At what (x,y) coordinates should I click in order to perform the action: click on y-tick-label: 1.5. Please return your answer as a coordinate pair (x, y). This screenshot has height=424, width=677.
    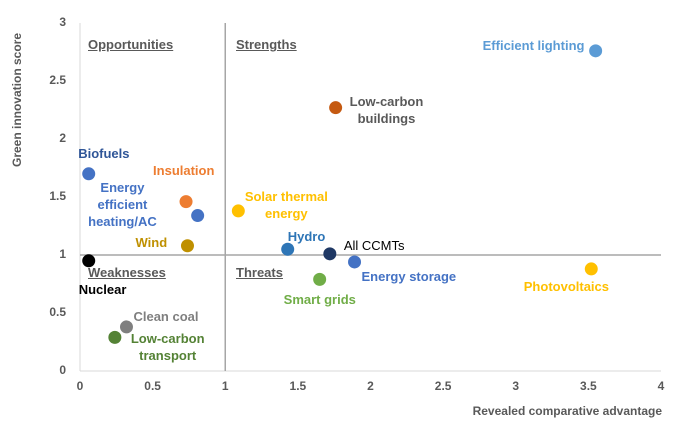
    Looking at the image, I should click on (57, 196).